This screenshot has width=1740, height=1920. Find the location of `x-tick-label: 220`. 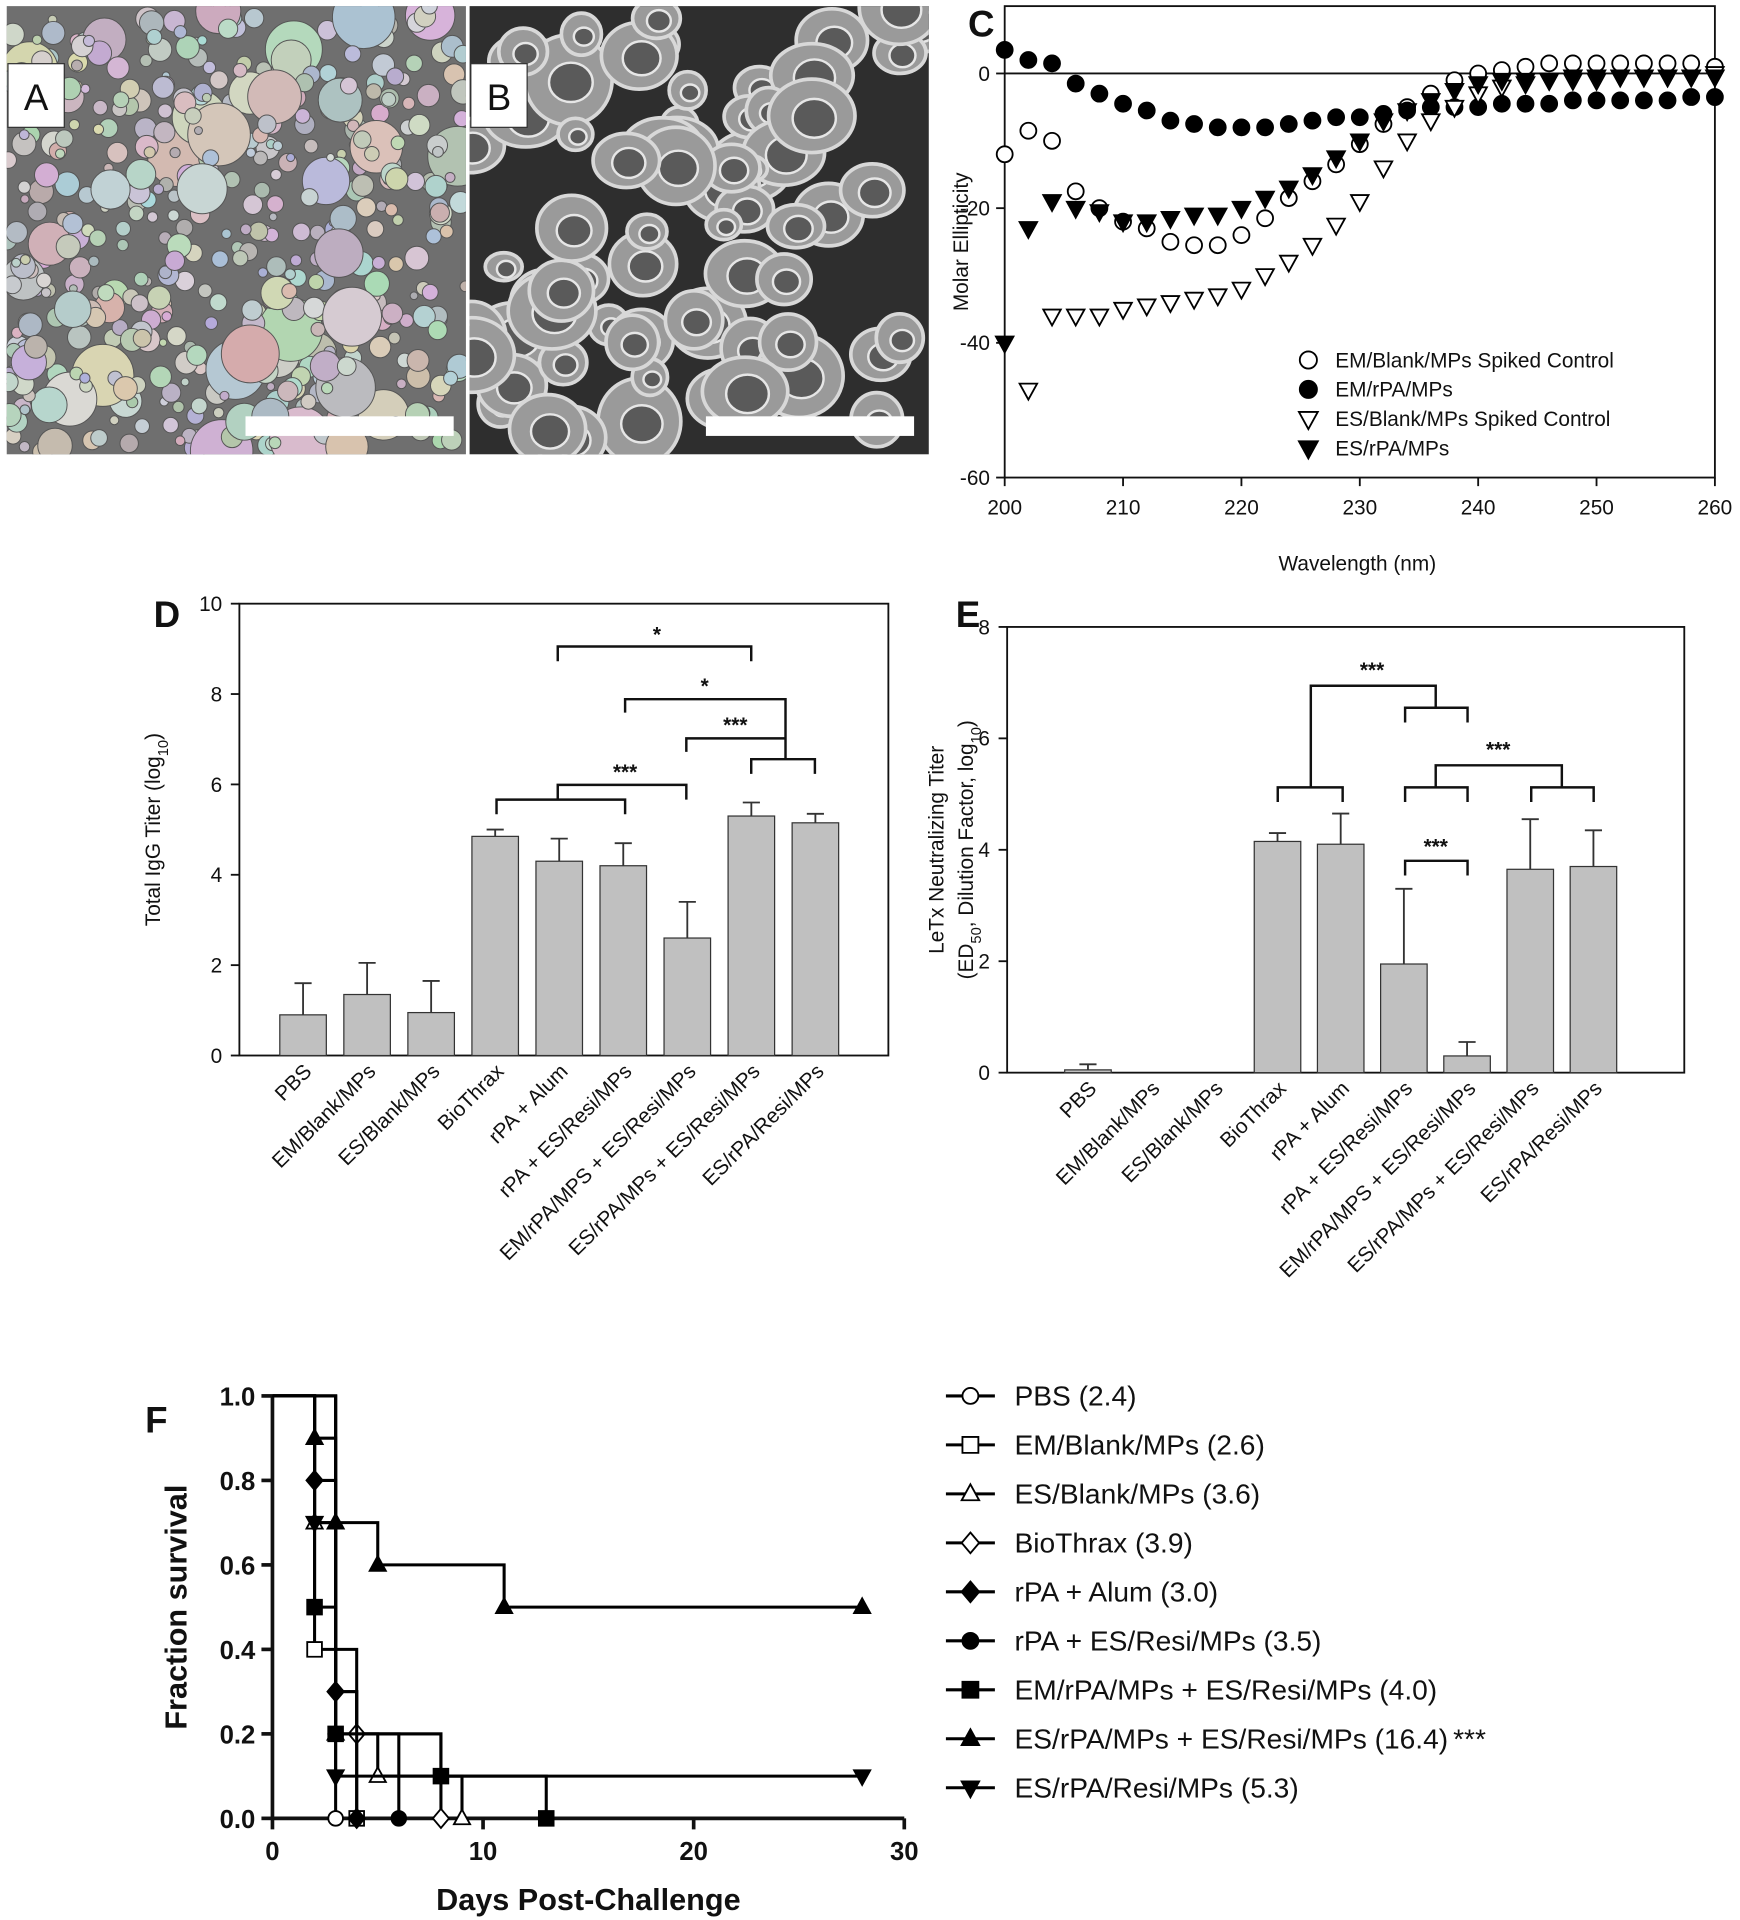

x-tick-label: 220 is located at coordinates (1241, 507).